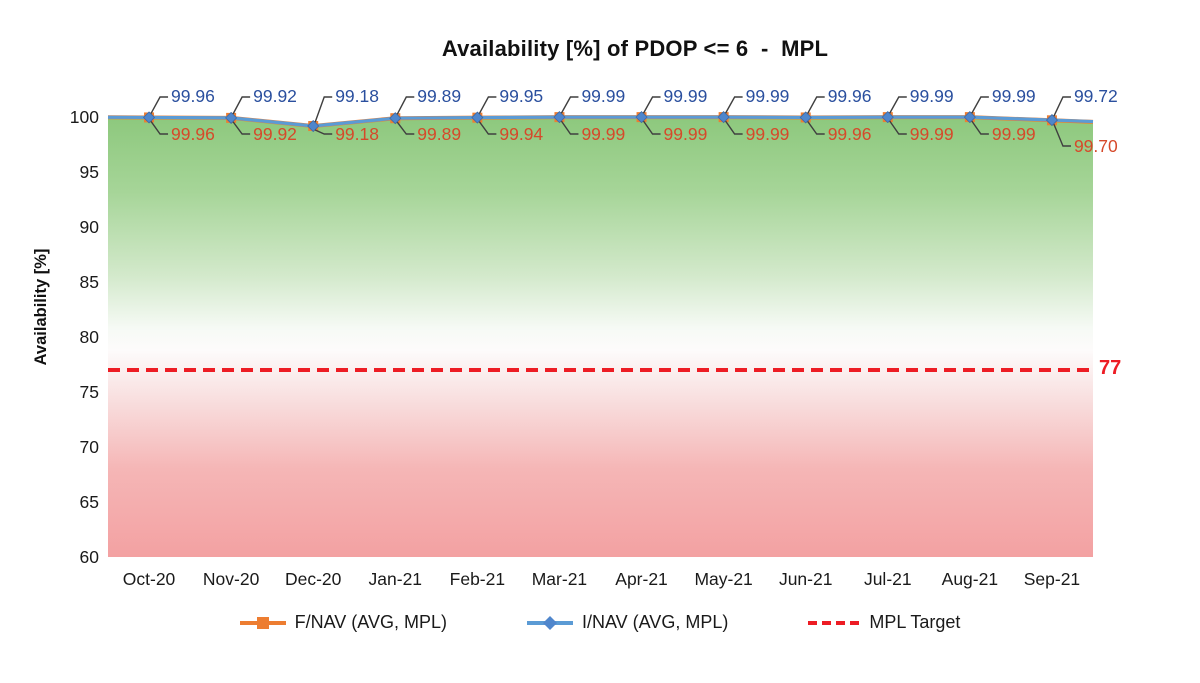 Image resolution: width=1200 pixels, height=683 pixels. Describe the element at coordinates (723, 579) in the screenshot. I see `x-axis-tick-label: May-21` at that location.